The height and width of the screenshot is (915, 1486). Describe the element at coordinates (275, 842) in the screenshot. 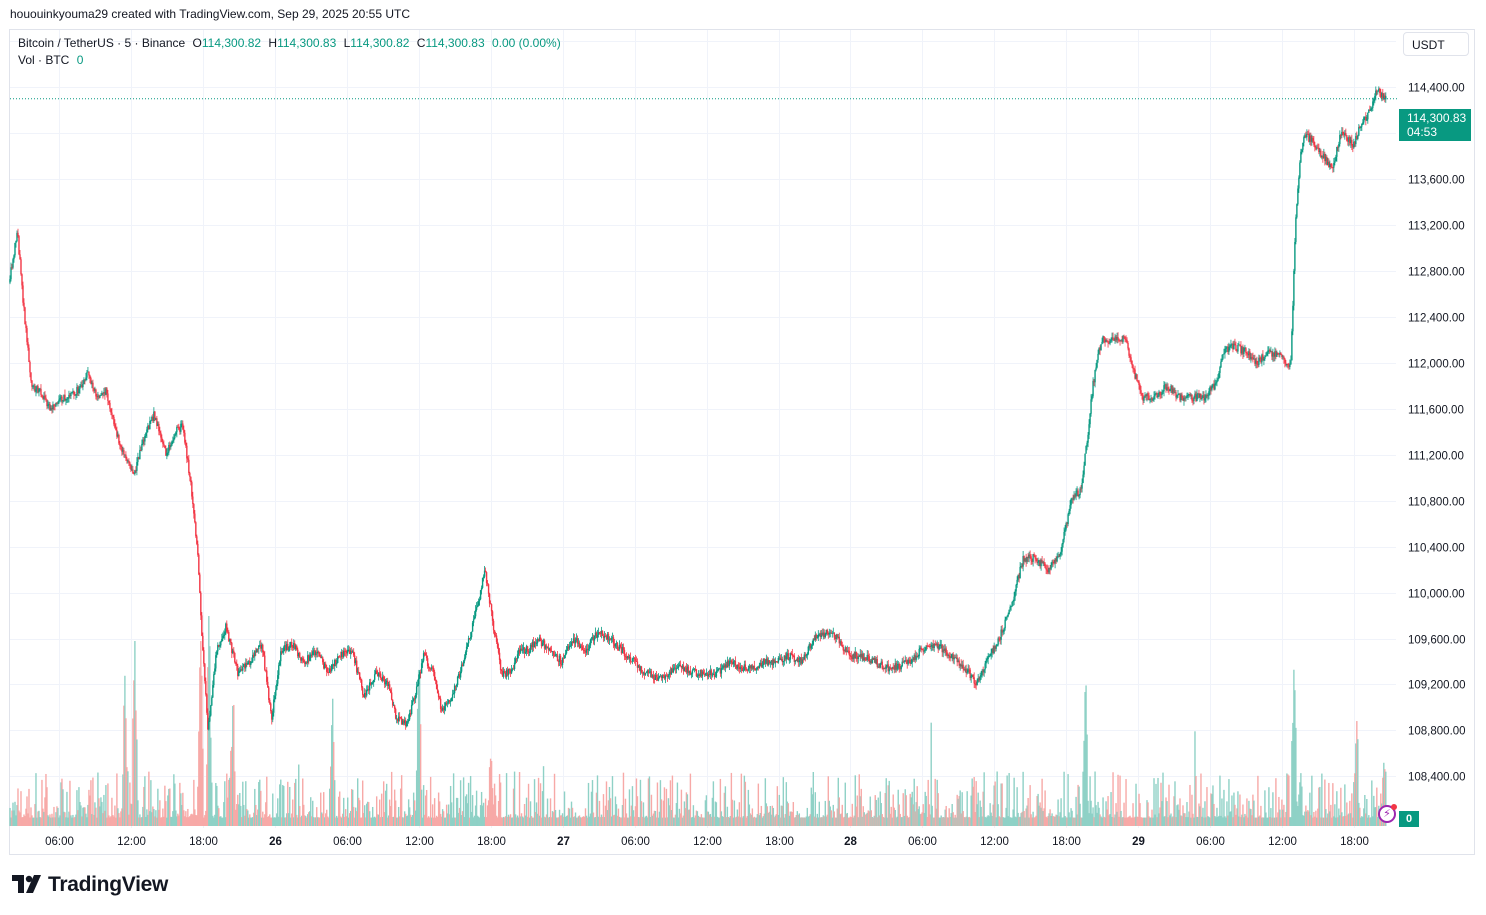

I see `x-tick-label: 26` at that location.